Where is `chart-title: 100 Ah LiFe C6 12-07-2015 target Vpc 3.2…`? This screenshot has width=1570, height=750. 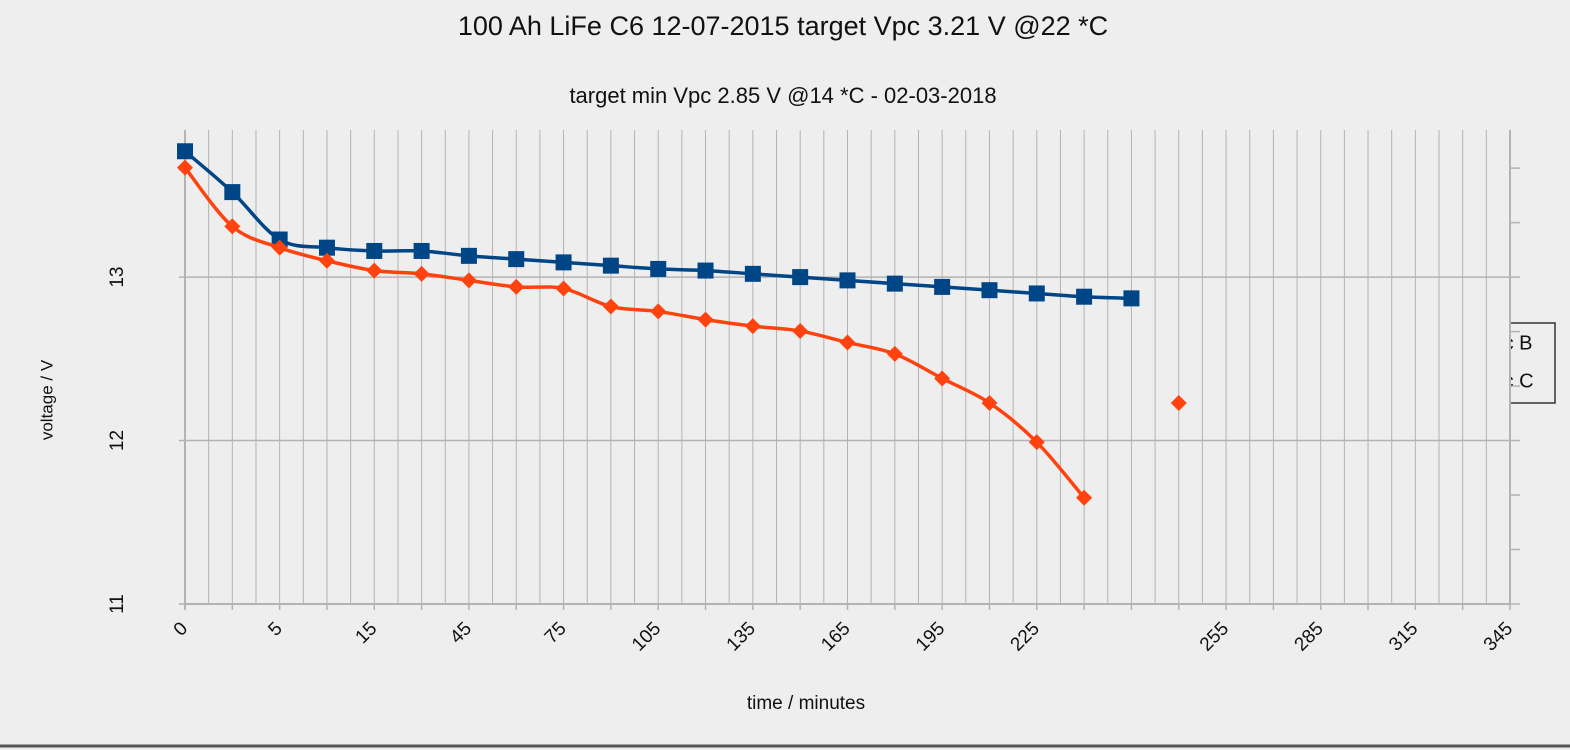
chart-title: 100 Ah LiFe C6 12-07-2015 target Vpc 3.2… is located at coordinates (783, 26).